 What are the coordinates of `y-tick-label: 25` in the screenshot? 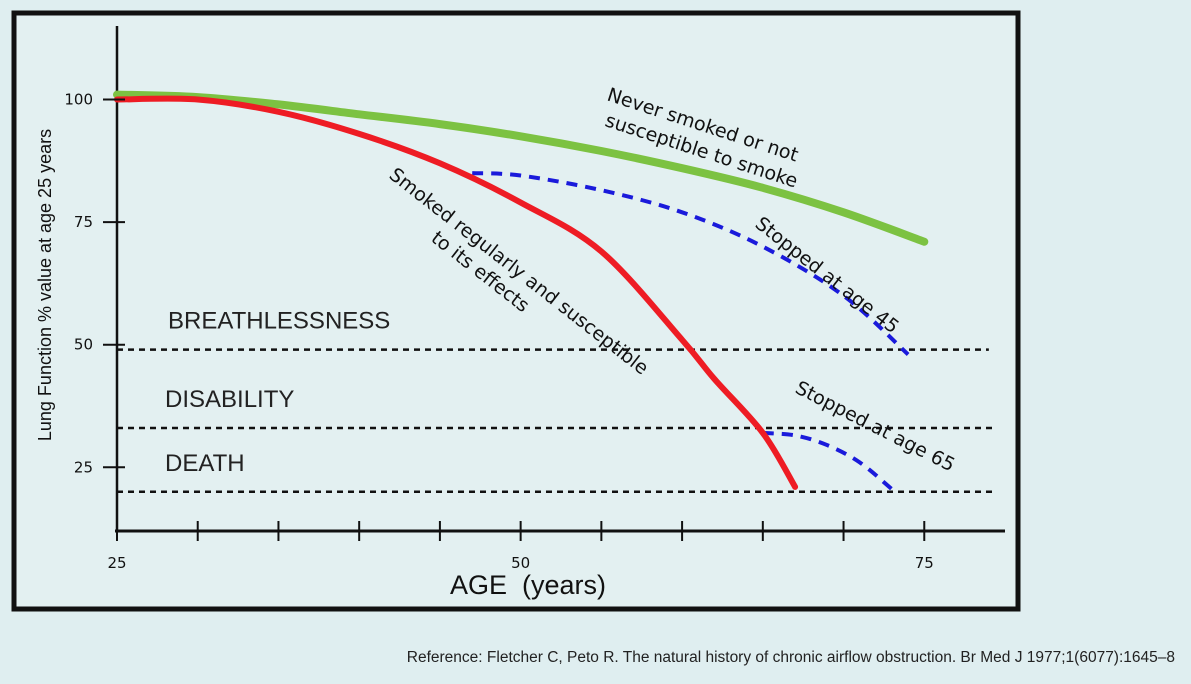 It's located at (83, 467).